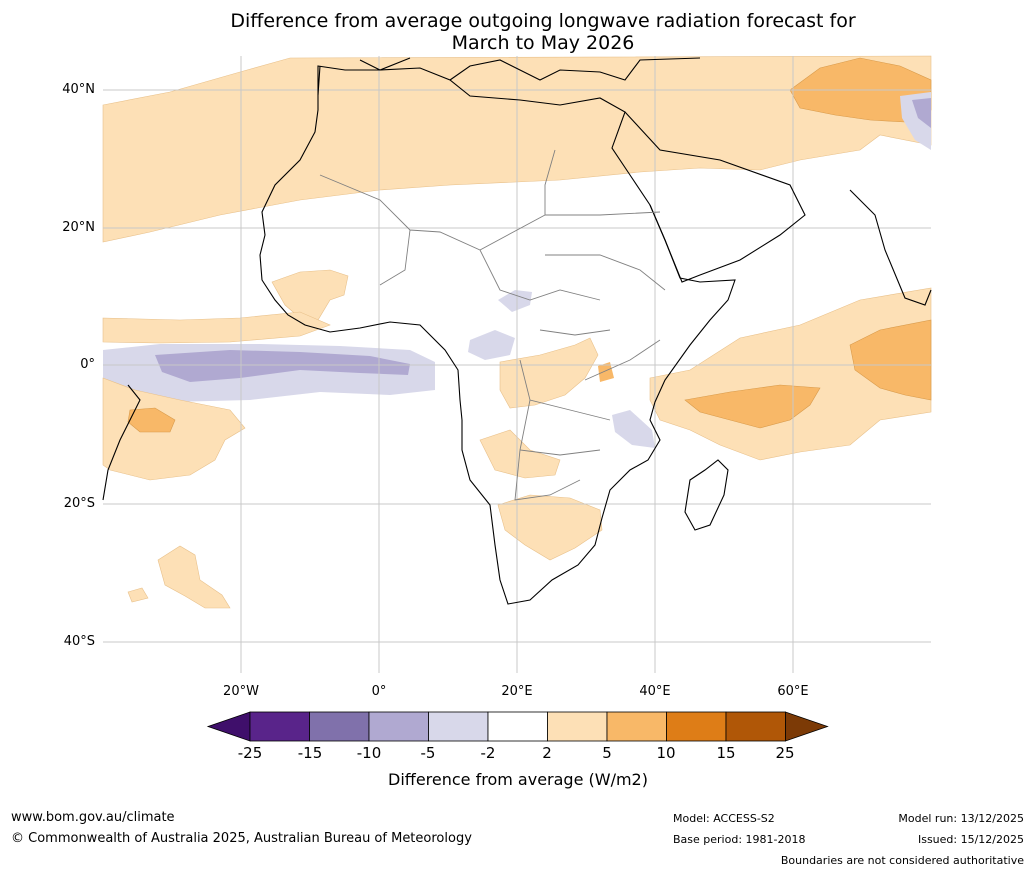  What do you see at coordinates (606, 372) in the screenshot?
I see `anomaly-lake-victoria` at bounding box center [606, 372].